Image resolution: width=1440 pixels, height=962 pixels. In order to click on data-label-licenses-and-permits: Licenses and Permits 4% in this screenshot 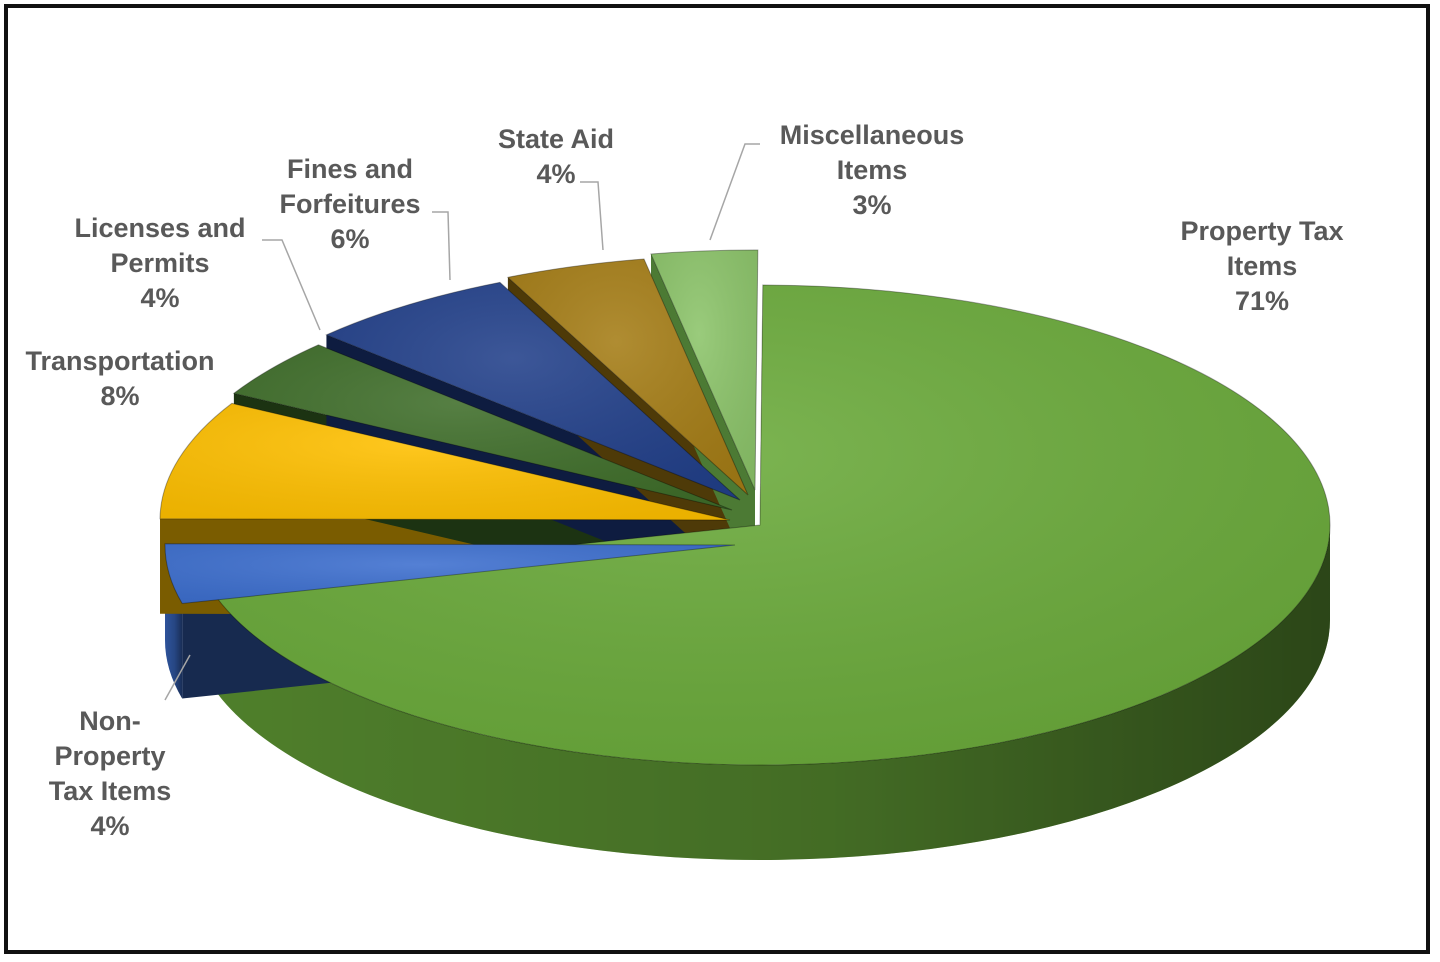, I will do `click(159, 263)`.